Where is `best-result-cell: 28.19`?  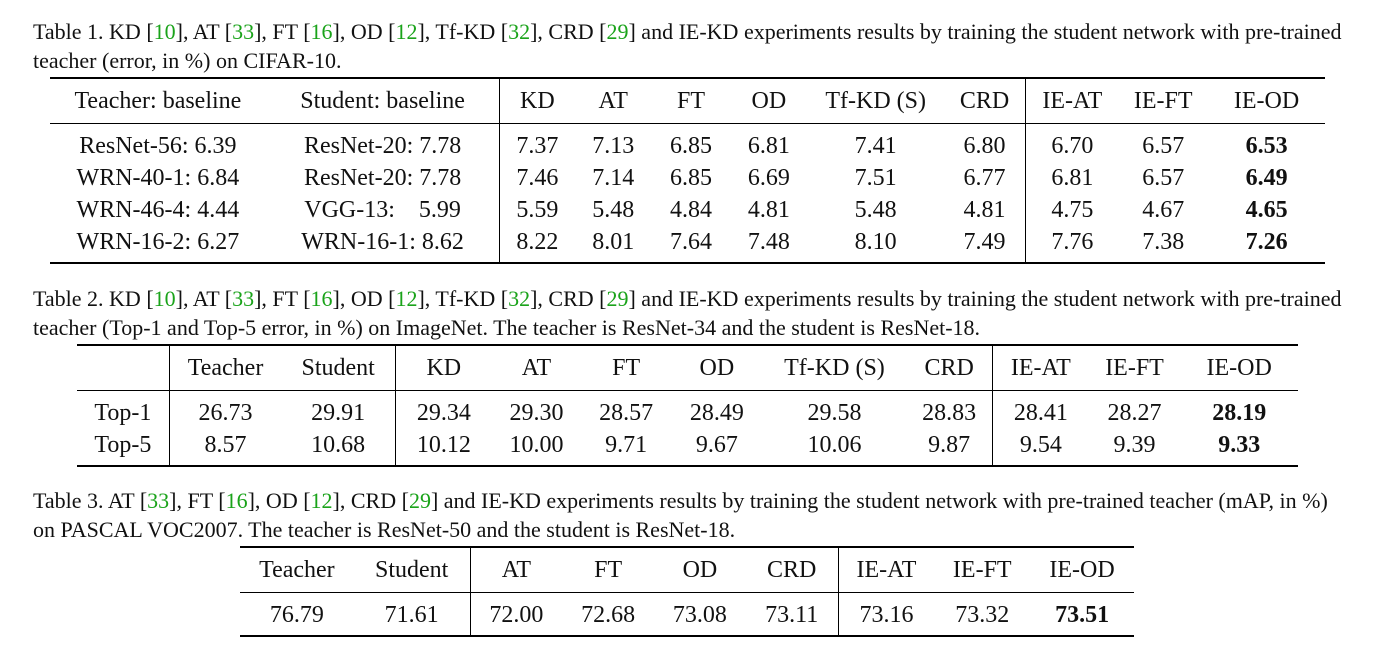
best-result-cell: 28.19 is located at coordinates (1239, 412).